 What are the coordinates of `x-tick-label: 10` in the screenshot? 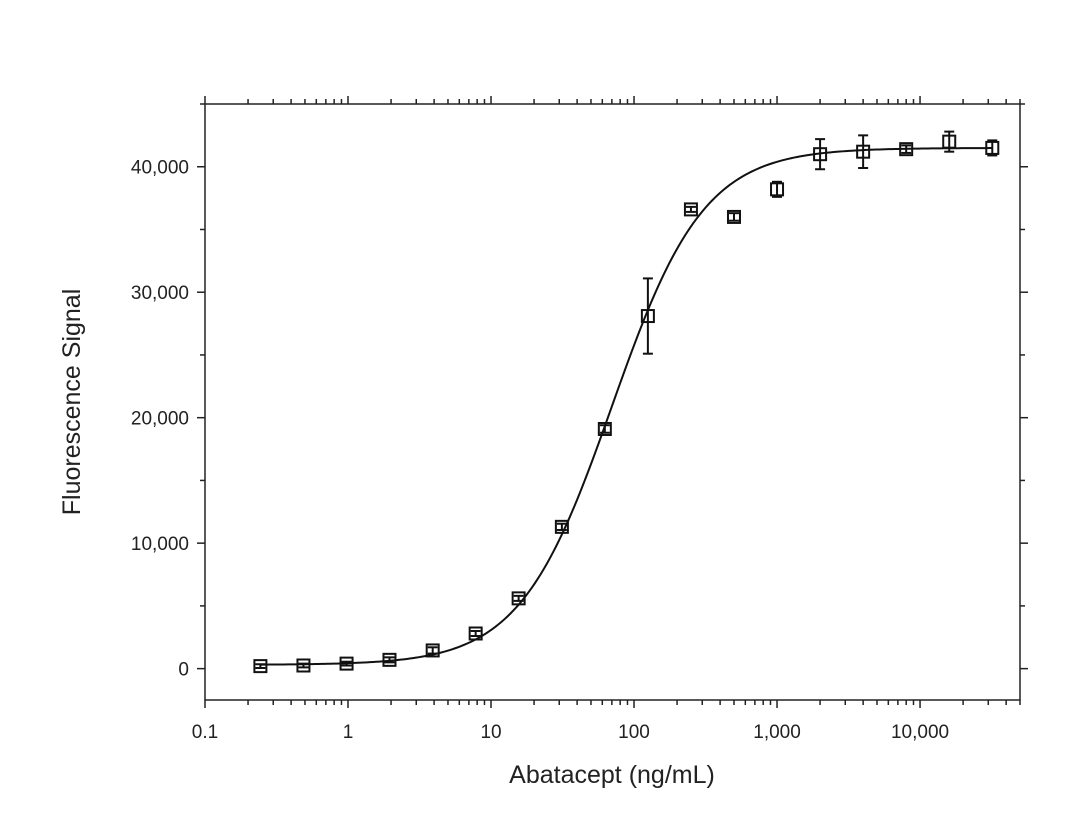 It's located at (490, 732).